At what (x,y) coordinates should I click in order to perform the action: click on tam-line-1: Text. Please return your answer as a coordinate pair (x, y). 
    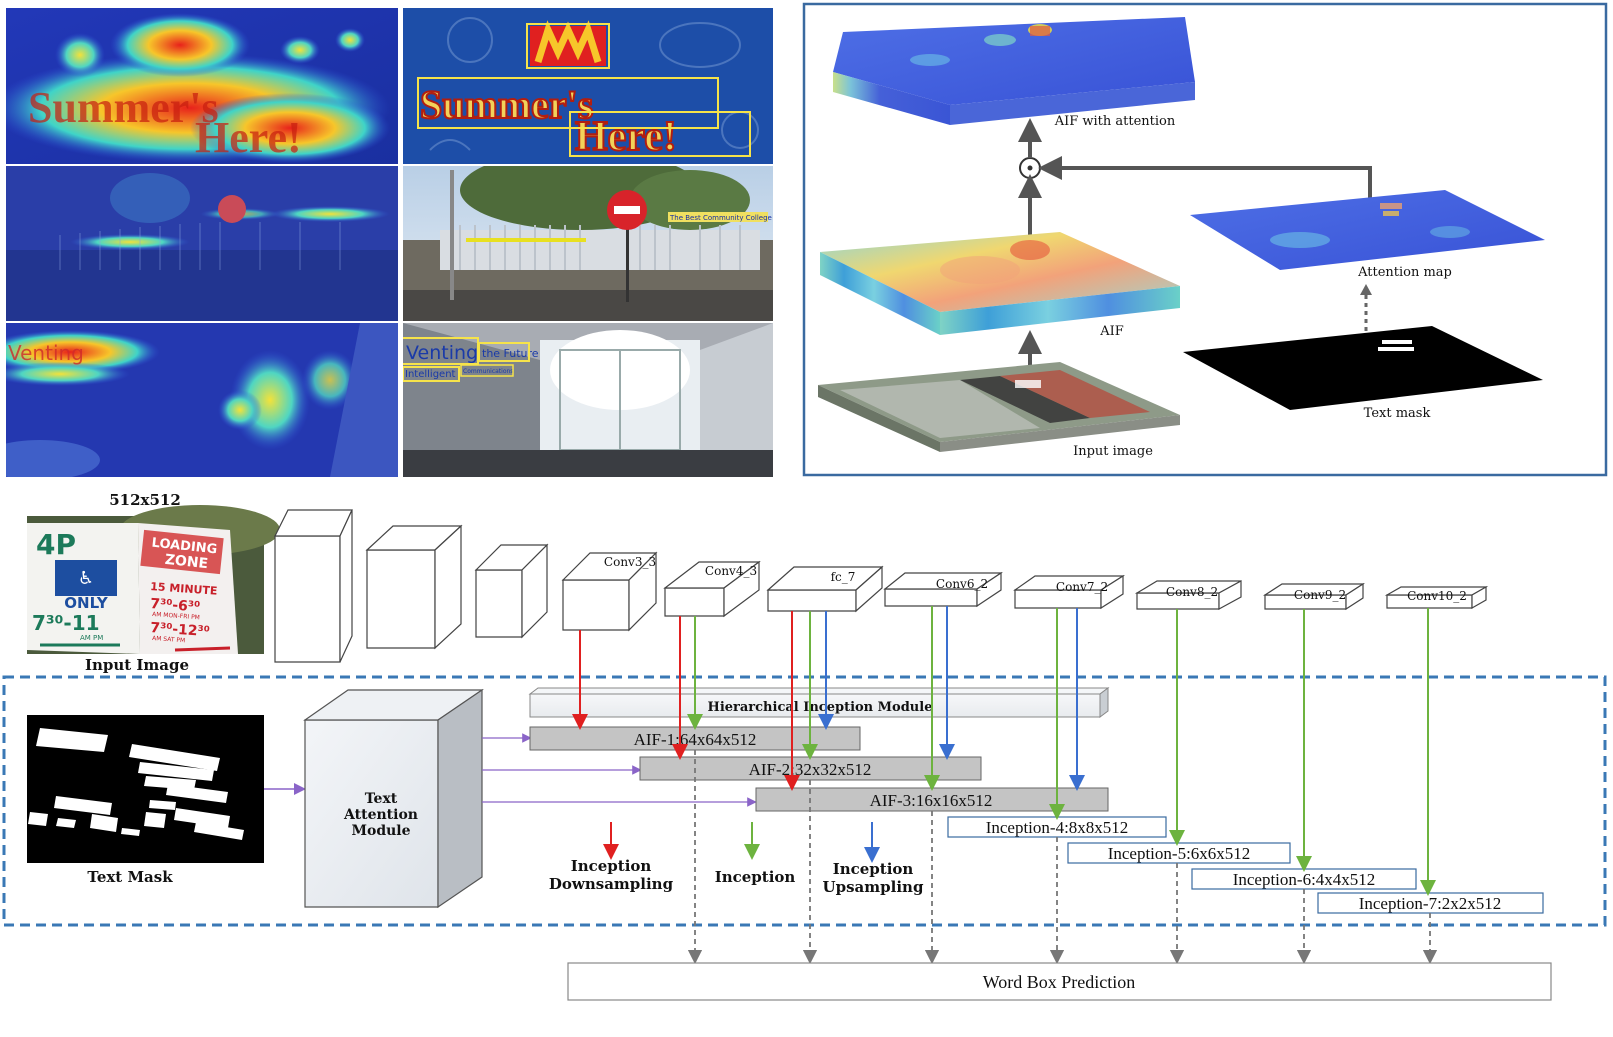
    Looking at the image, I should click on (381, 799).